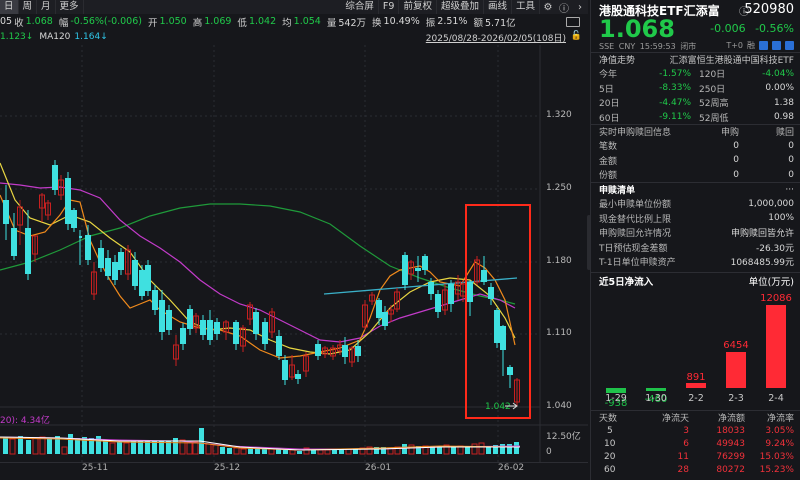  I want to click on margin-label: 融, so click(751, 45).